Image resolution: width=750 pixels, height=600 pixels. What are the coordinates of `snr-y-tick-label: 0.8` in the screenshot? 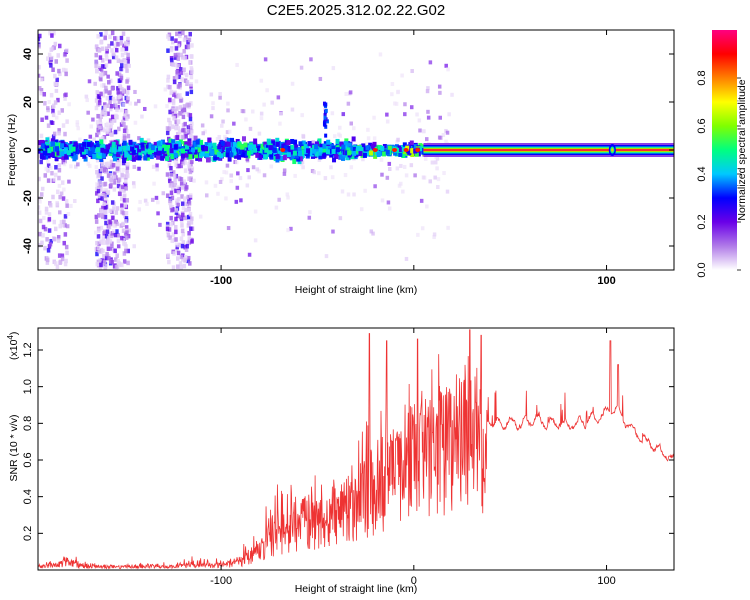 It's located at (28, 423).